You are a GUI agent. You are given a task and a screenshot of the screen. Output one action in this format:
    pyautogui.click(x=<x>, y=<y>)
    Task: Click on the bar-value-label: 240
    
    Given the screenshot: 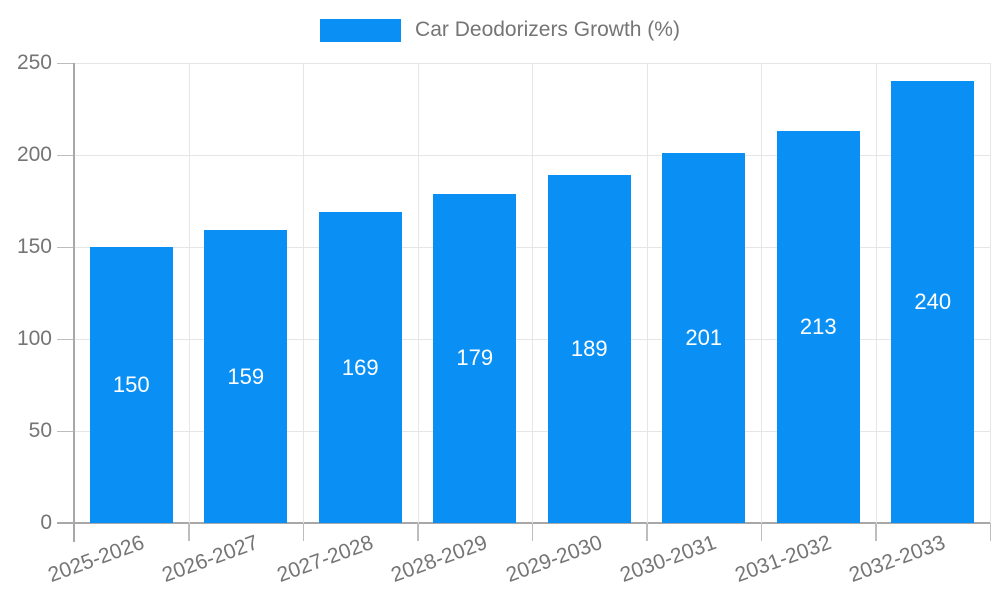 What is the action you would take?
    pyautogui.click(x=933, y=302)
    